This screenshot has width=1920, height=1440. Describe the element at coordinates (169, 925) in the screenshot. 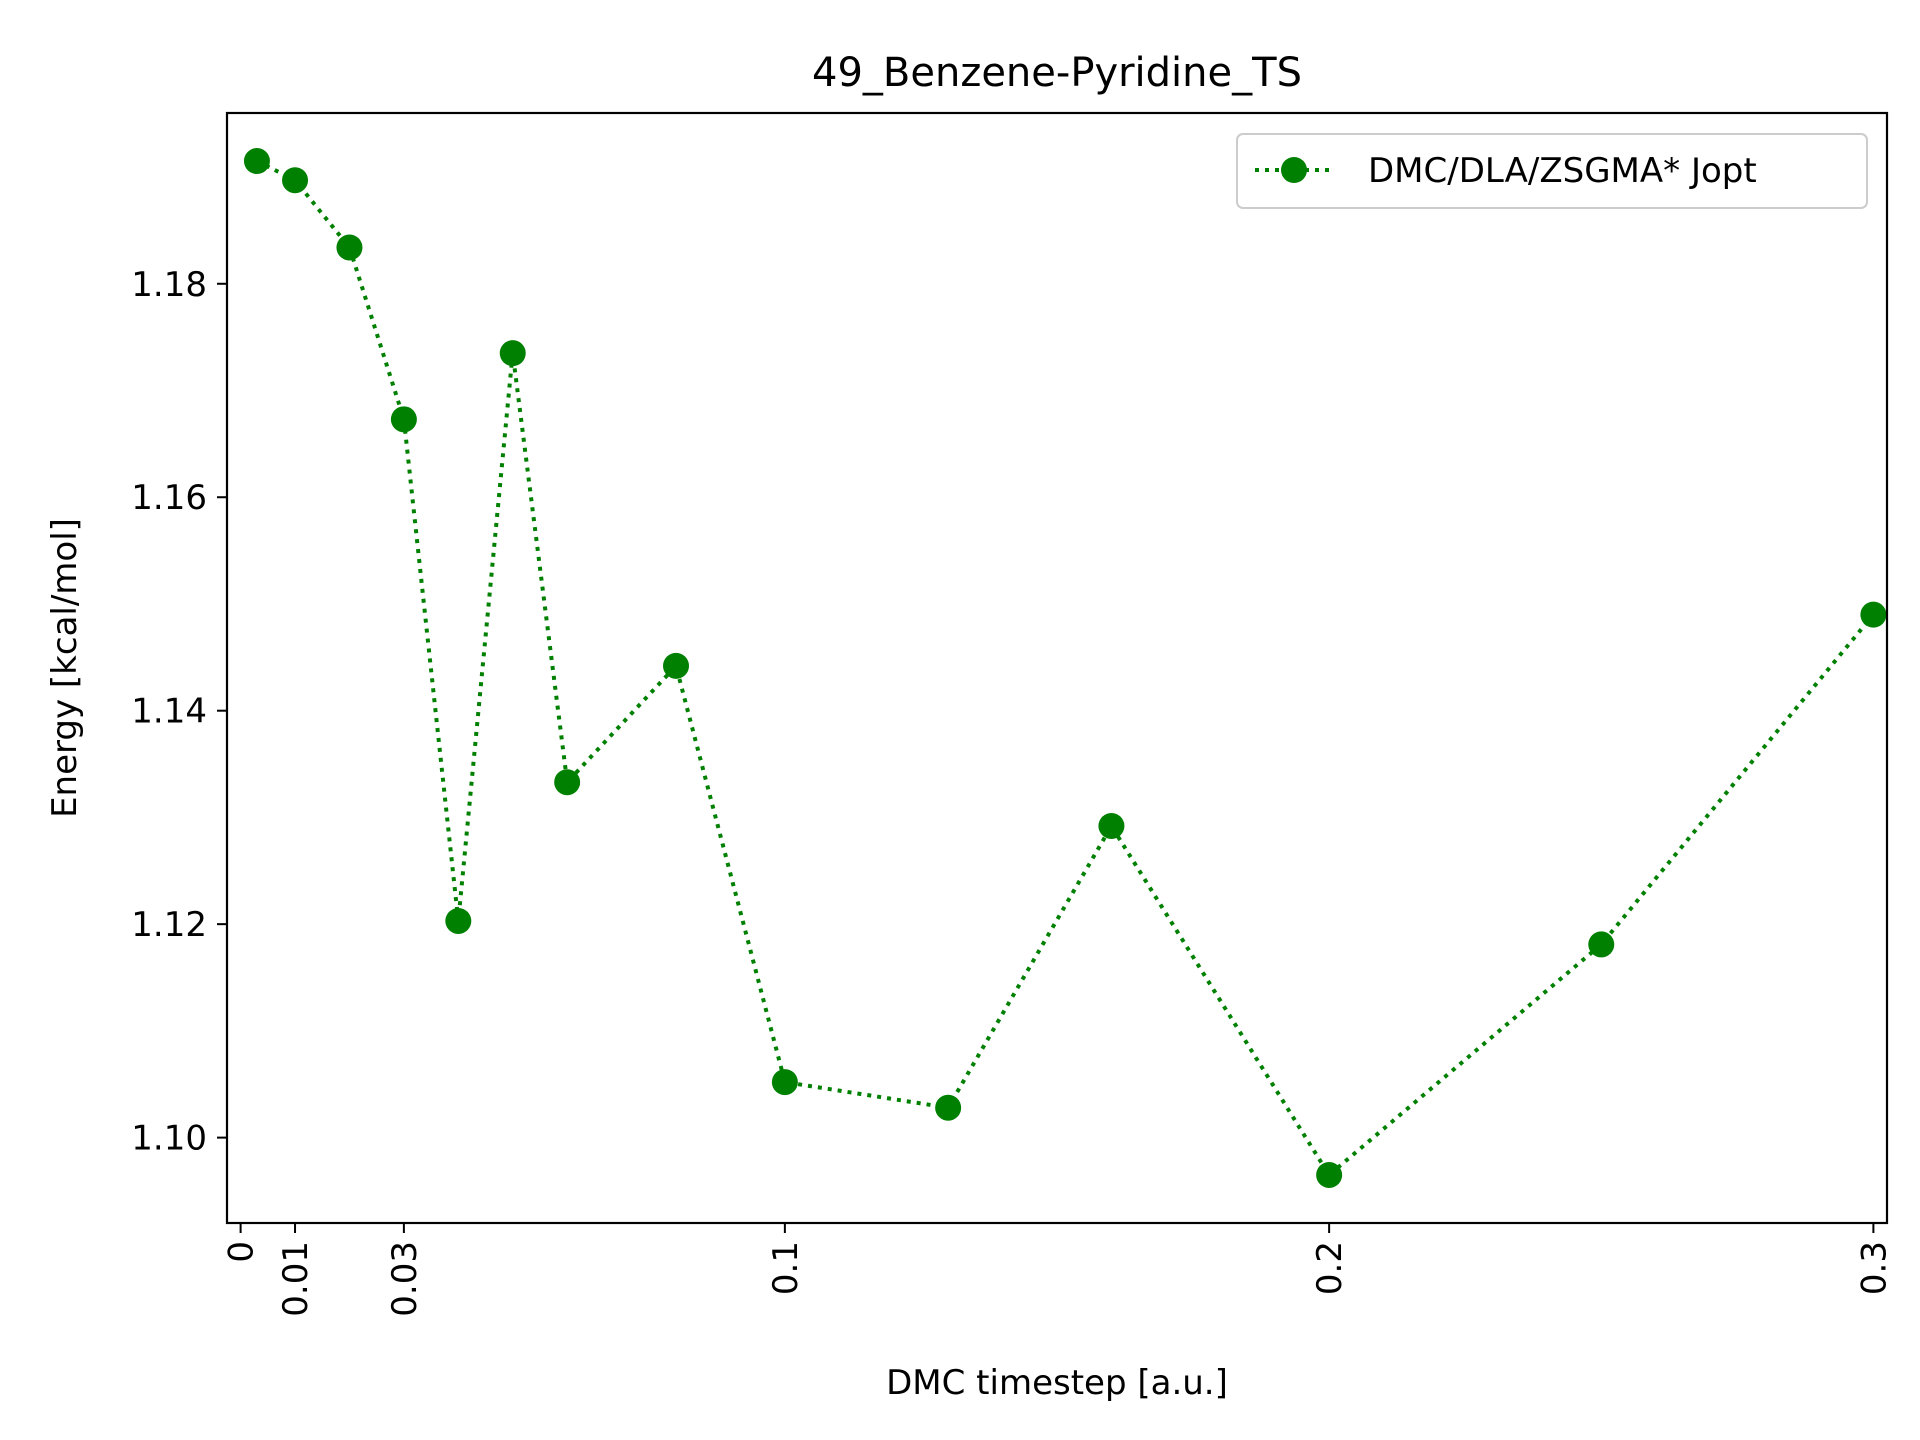

I see `y-tick-label: 1.12` at that location.